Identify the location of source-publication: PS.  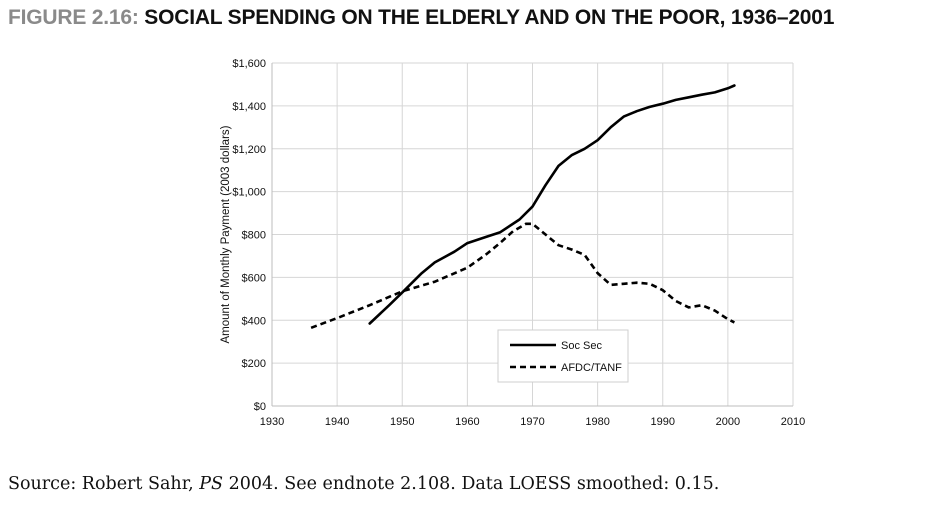
(211, 484).